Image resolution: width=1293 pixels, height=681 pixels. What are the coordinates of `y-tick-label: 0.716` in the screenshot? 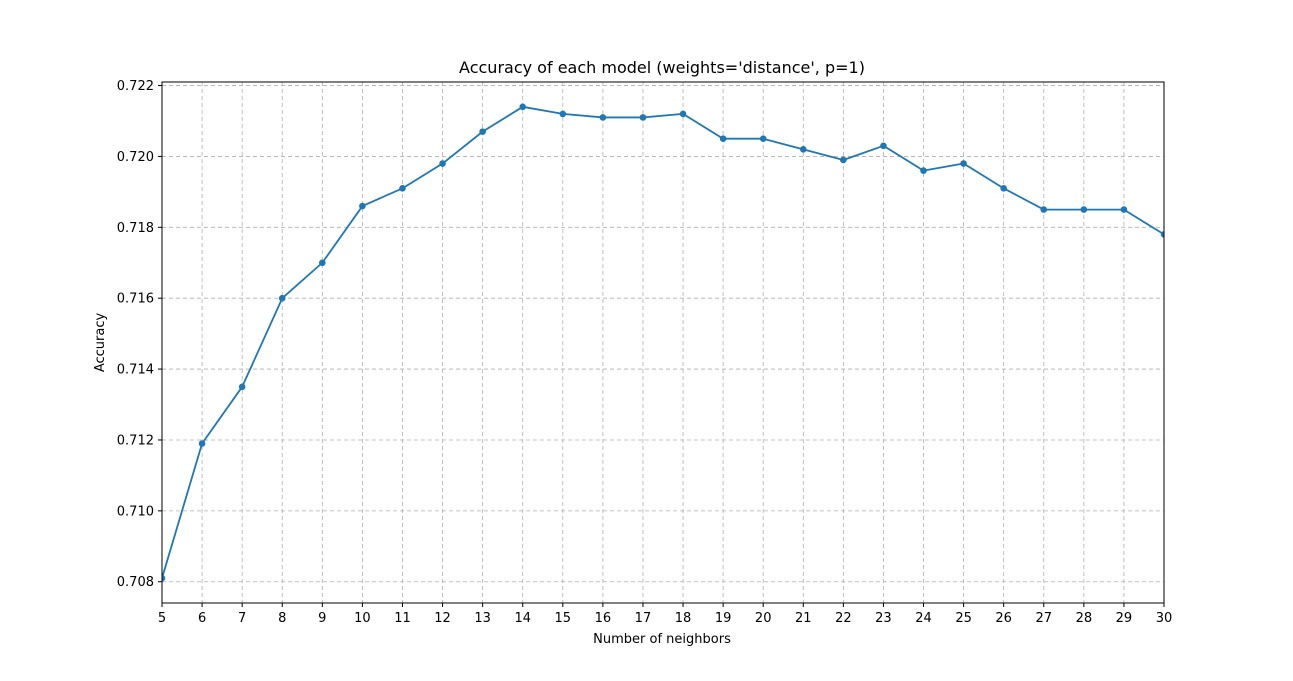 It's located at (135, 299).